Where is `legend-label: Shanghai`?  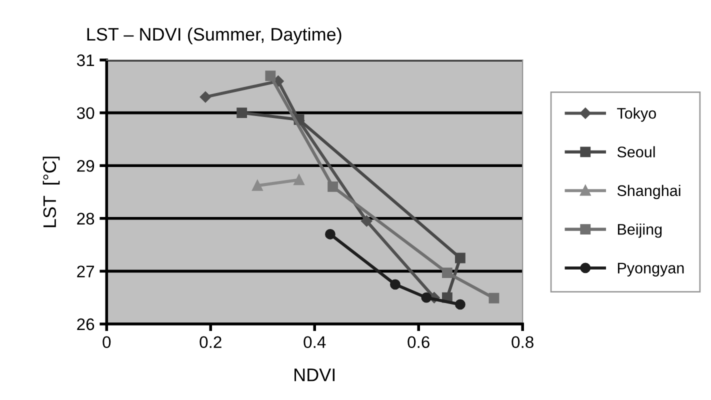
legend-label: Shanghai is located at coordinates (648, 192).